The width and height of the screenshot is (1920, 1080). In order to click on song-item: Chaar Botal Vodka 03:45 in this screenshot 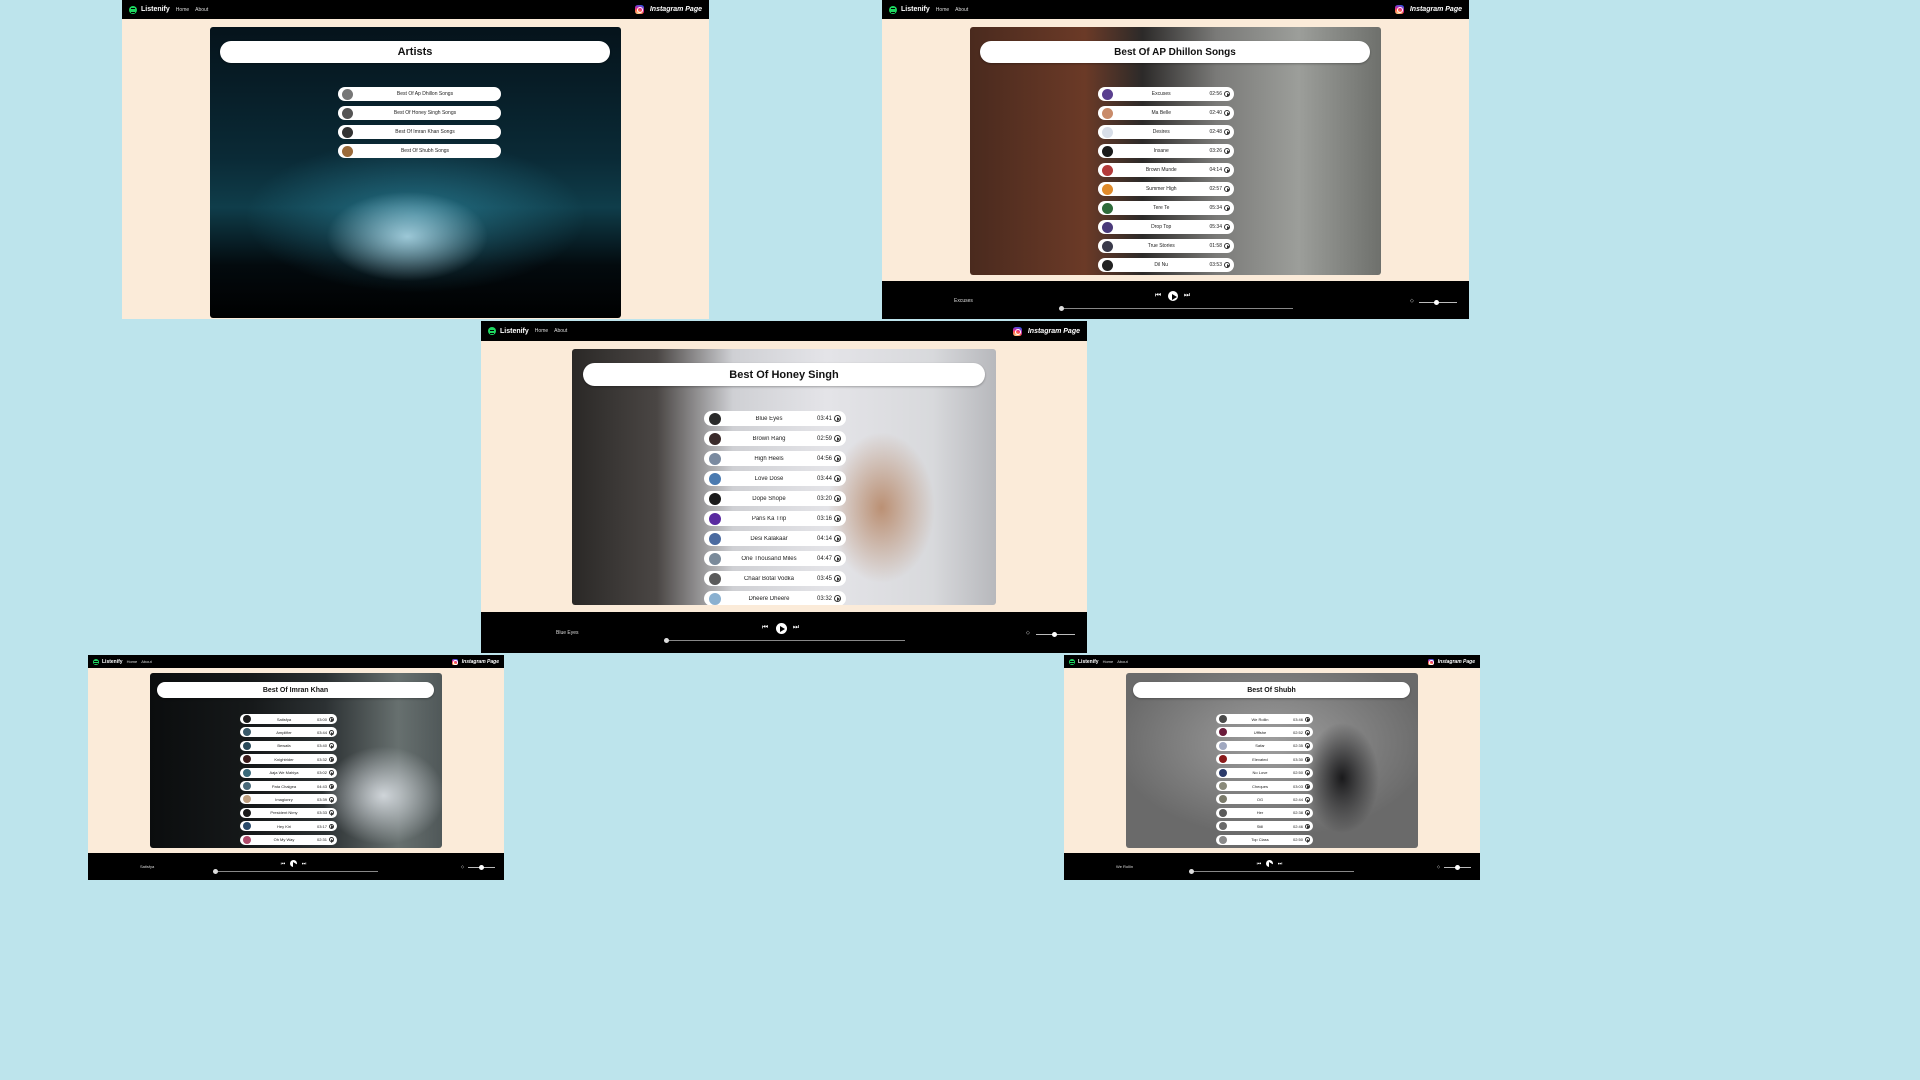, I will do `click(775, 578)`.